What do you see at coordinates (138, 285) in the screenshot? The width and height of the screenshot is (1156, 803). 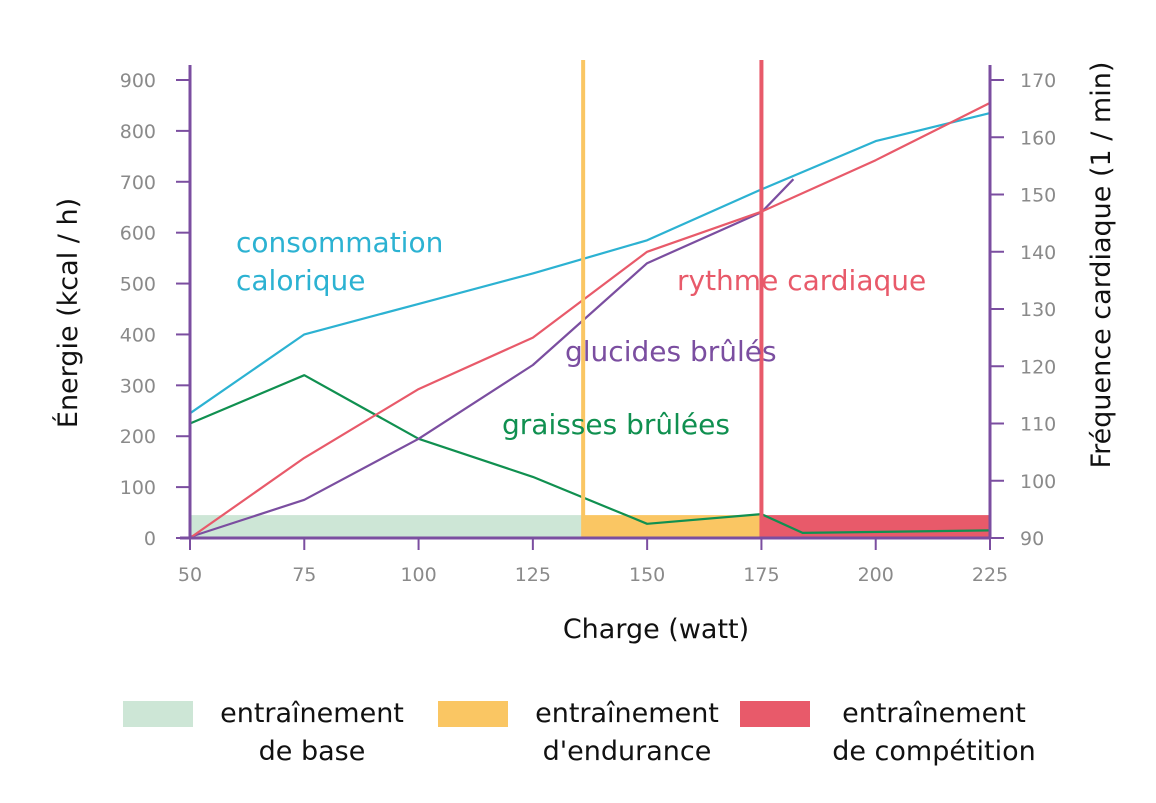 I see `y-left-tick-label-500: 500` at bounding box center [138, 285].